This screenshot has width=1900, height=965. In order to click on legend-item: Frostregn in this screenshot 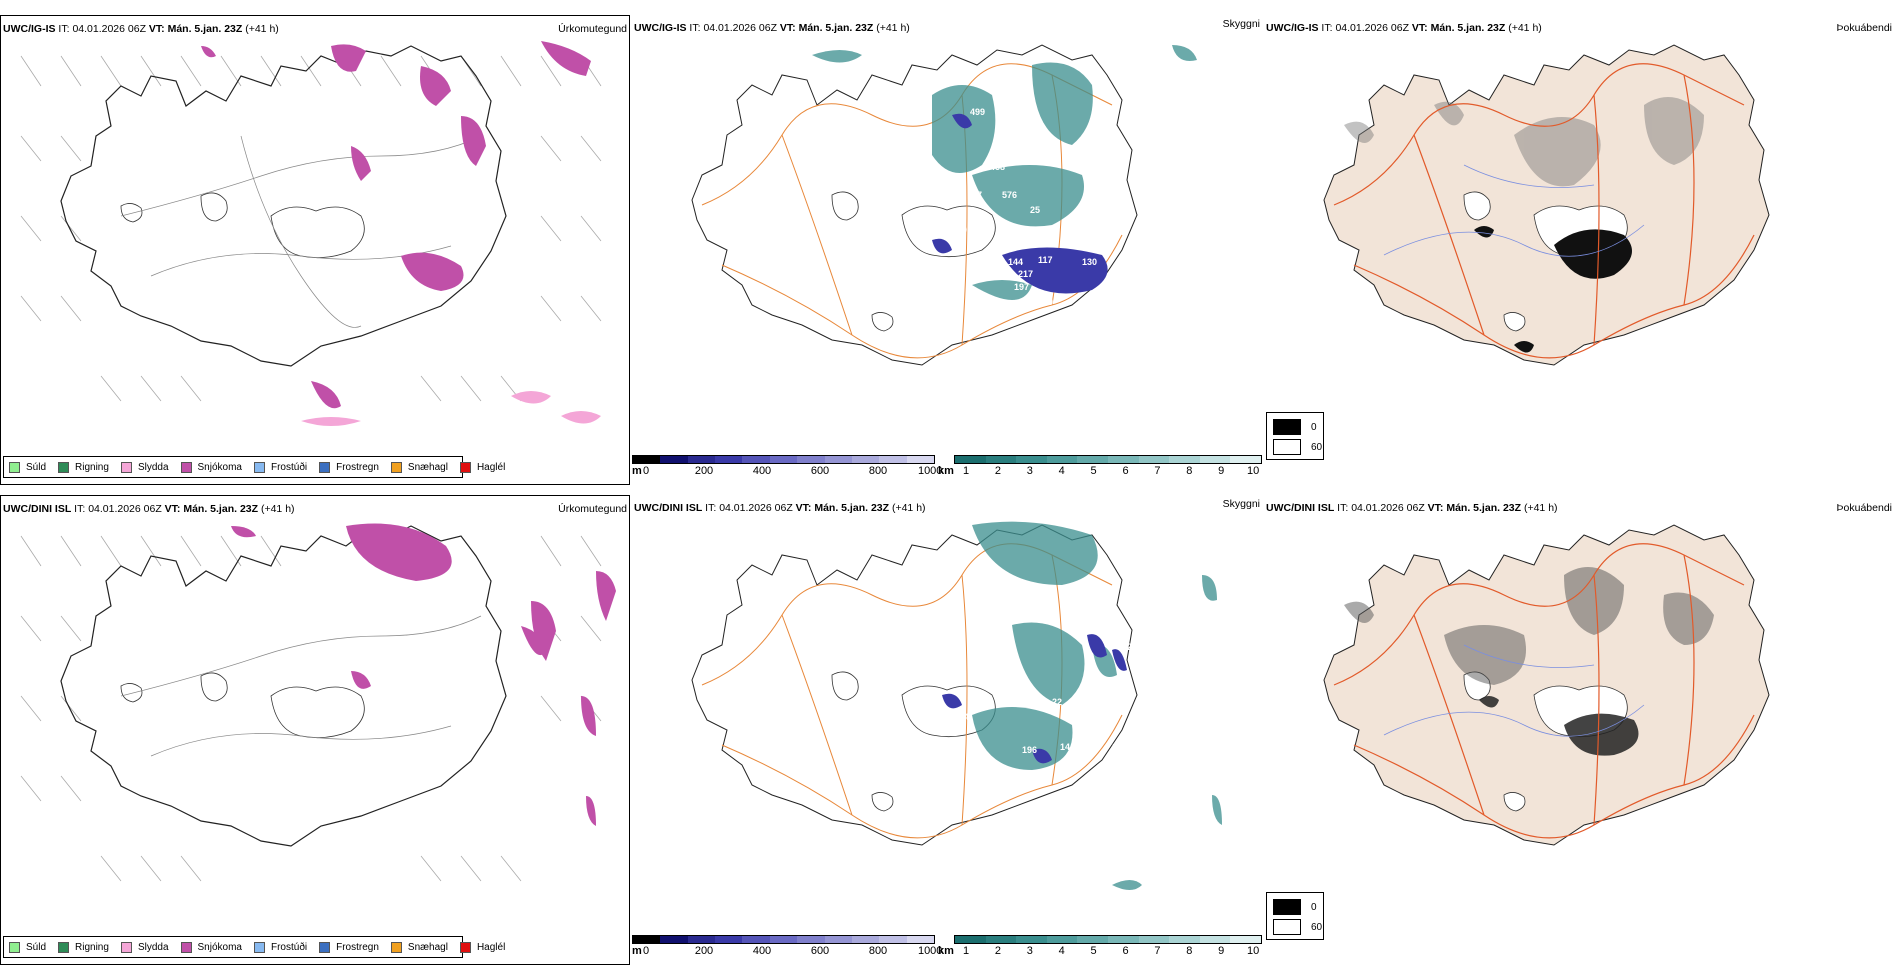, I will do `click(349, 947)`.